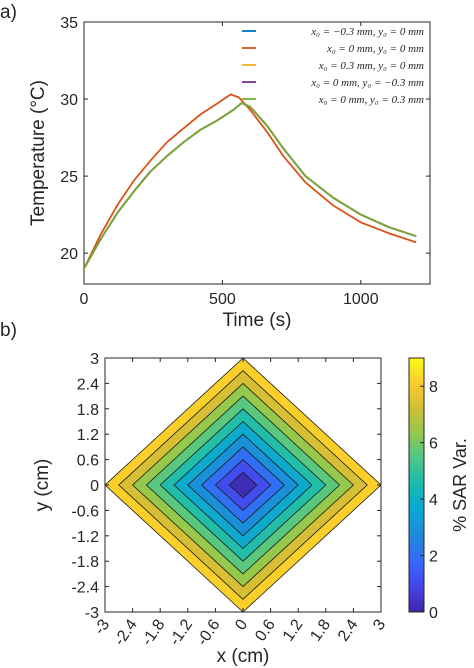 This screenshot has height=668, width=474. I want to click on panel-a-y-axis-label: Temperature (°C), so click(38, 153).